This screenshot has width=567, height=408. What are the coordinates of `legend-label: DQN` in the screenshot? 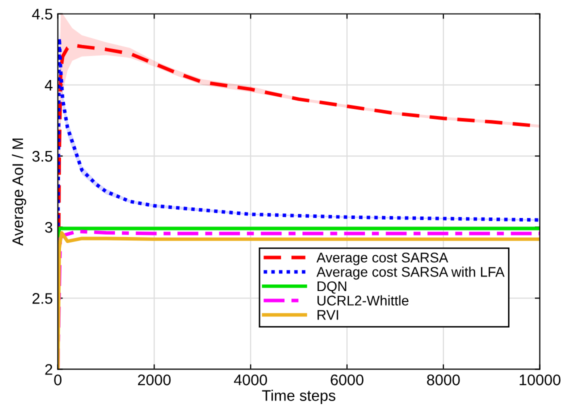 It's located at (332, 287).